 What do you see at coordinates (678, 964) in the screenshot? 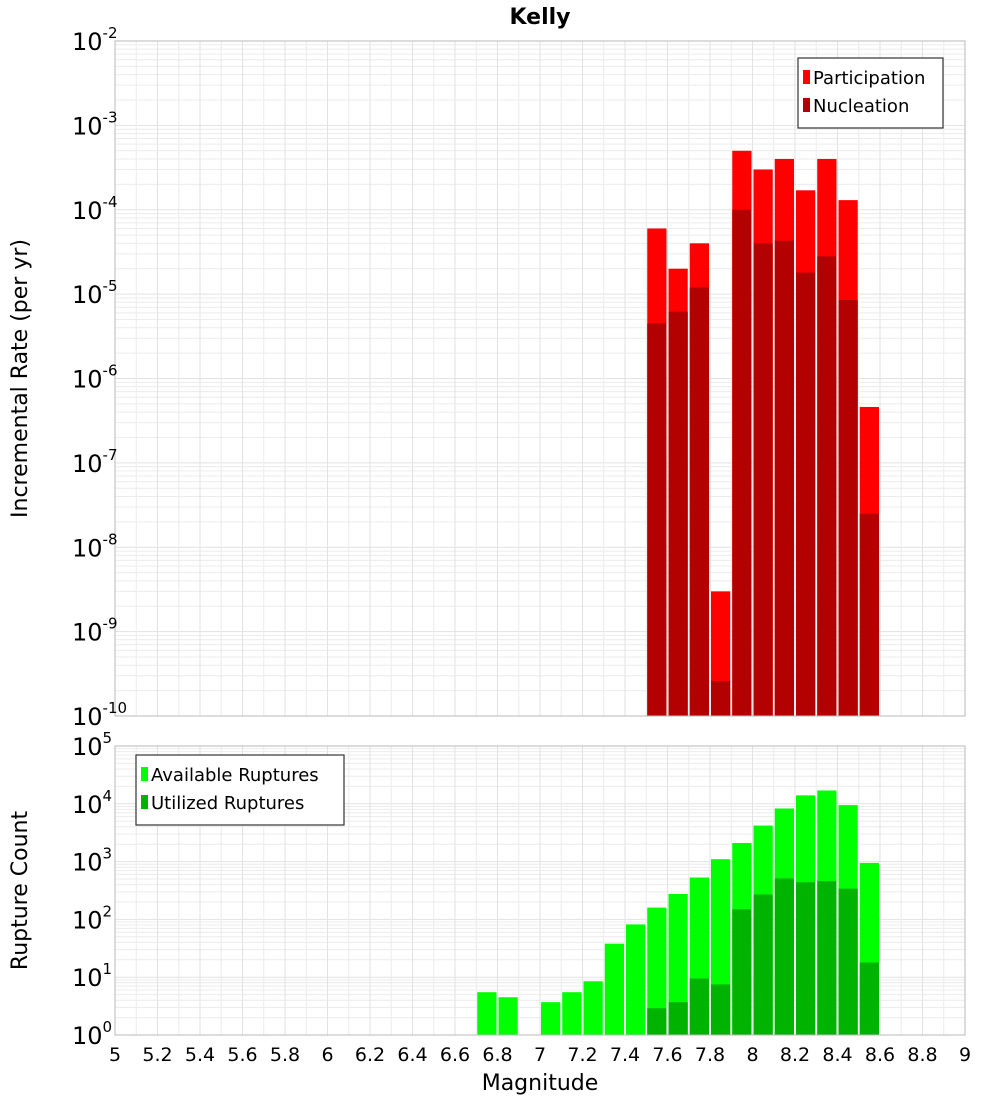
I see `bar-available-ruptures-7.65` at bounding box center [678, 964].